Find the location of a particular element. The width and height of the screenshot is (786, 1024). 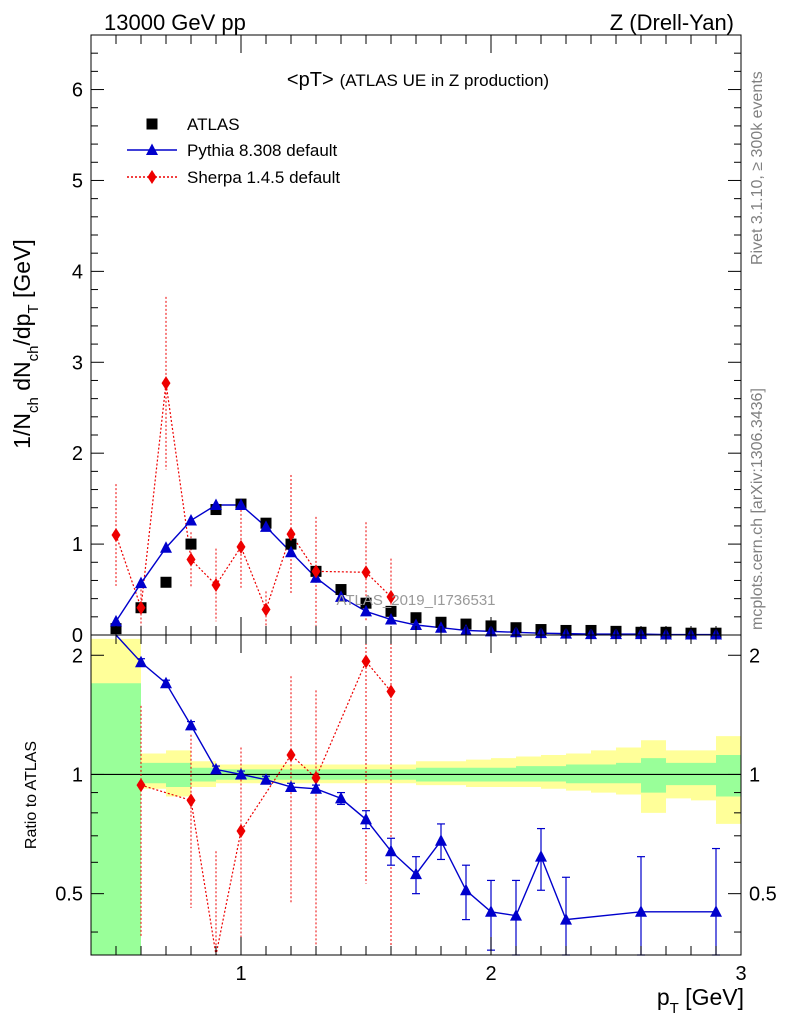

header-process: Z (Drell-Yan) is located at coordinates (672, 22).